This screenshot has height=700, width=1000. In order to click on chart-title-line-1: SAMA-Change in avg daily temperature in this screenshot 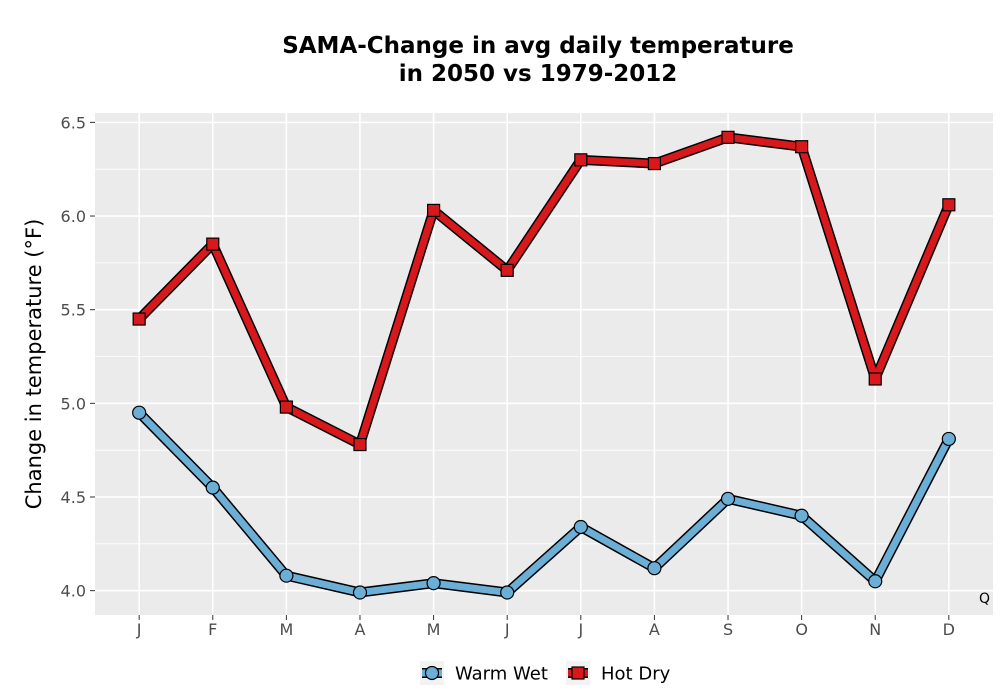, I will do `click(538, 46)`.